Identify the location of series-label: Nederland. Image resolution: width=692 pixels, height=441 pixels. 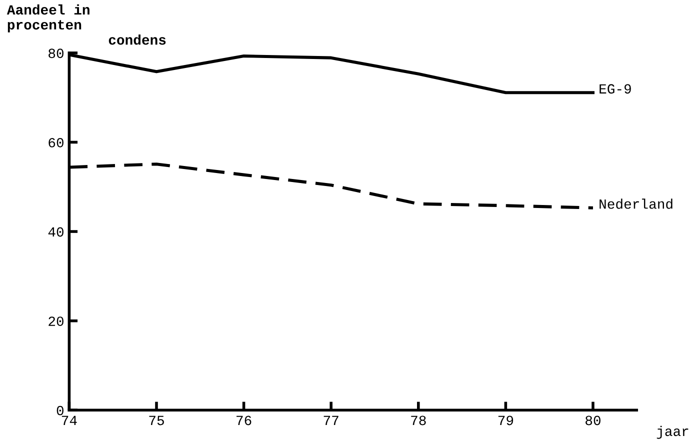
(636, 203).